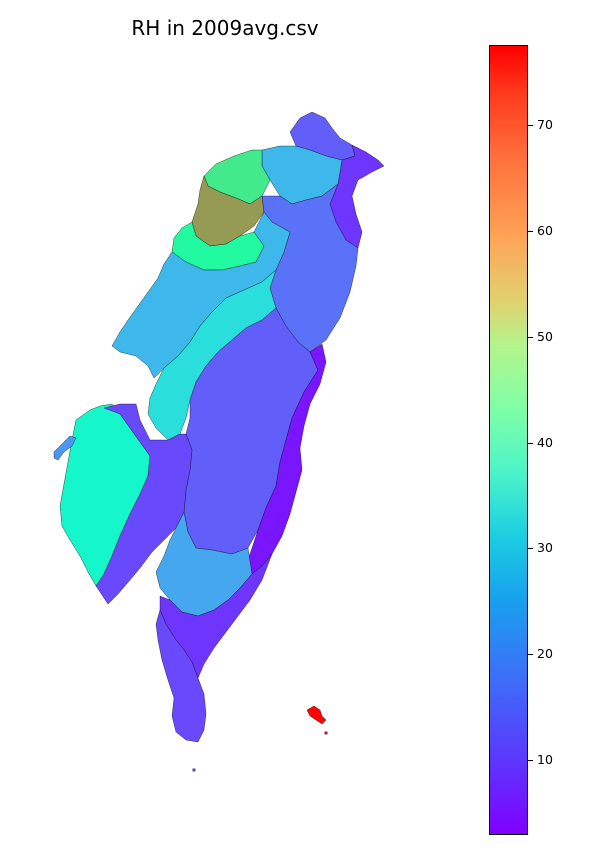 The image size is (591, 854). What do you see at coordinates (545, 336) in the screenshot?
I see `colorbar-tick-label: 50` at bounding box center [545, 336].